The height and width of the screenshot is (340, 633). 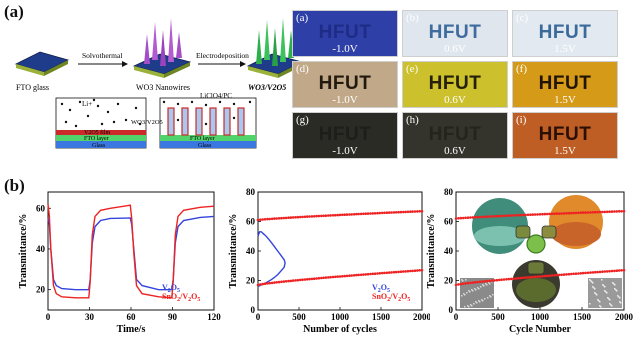 I want to click on legend-text-part: /V, so click(x=393, y=296).